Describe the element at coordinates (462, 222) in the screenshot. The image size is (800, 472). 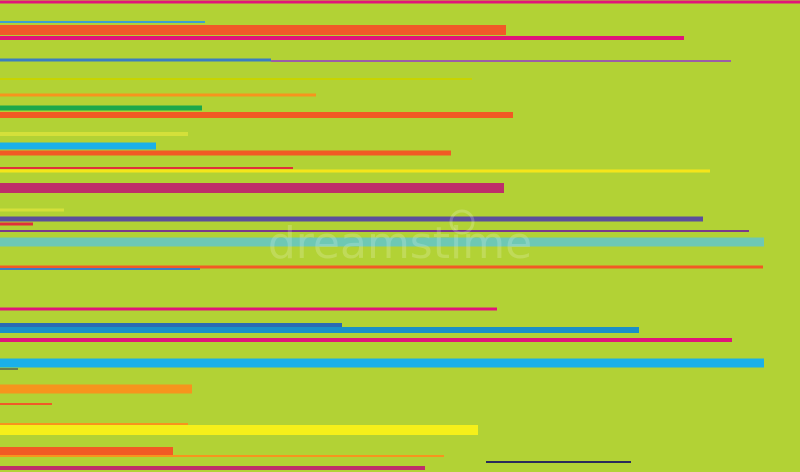
I see `watermark-logo` at that location.